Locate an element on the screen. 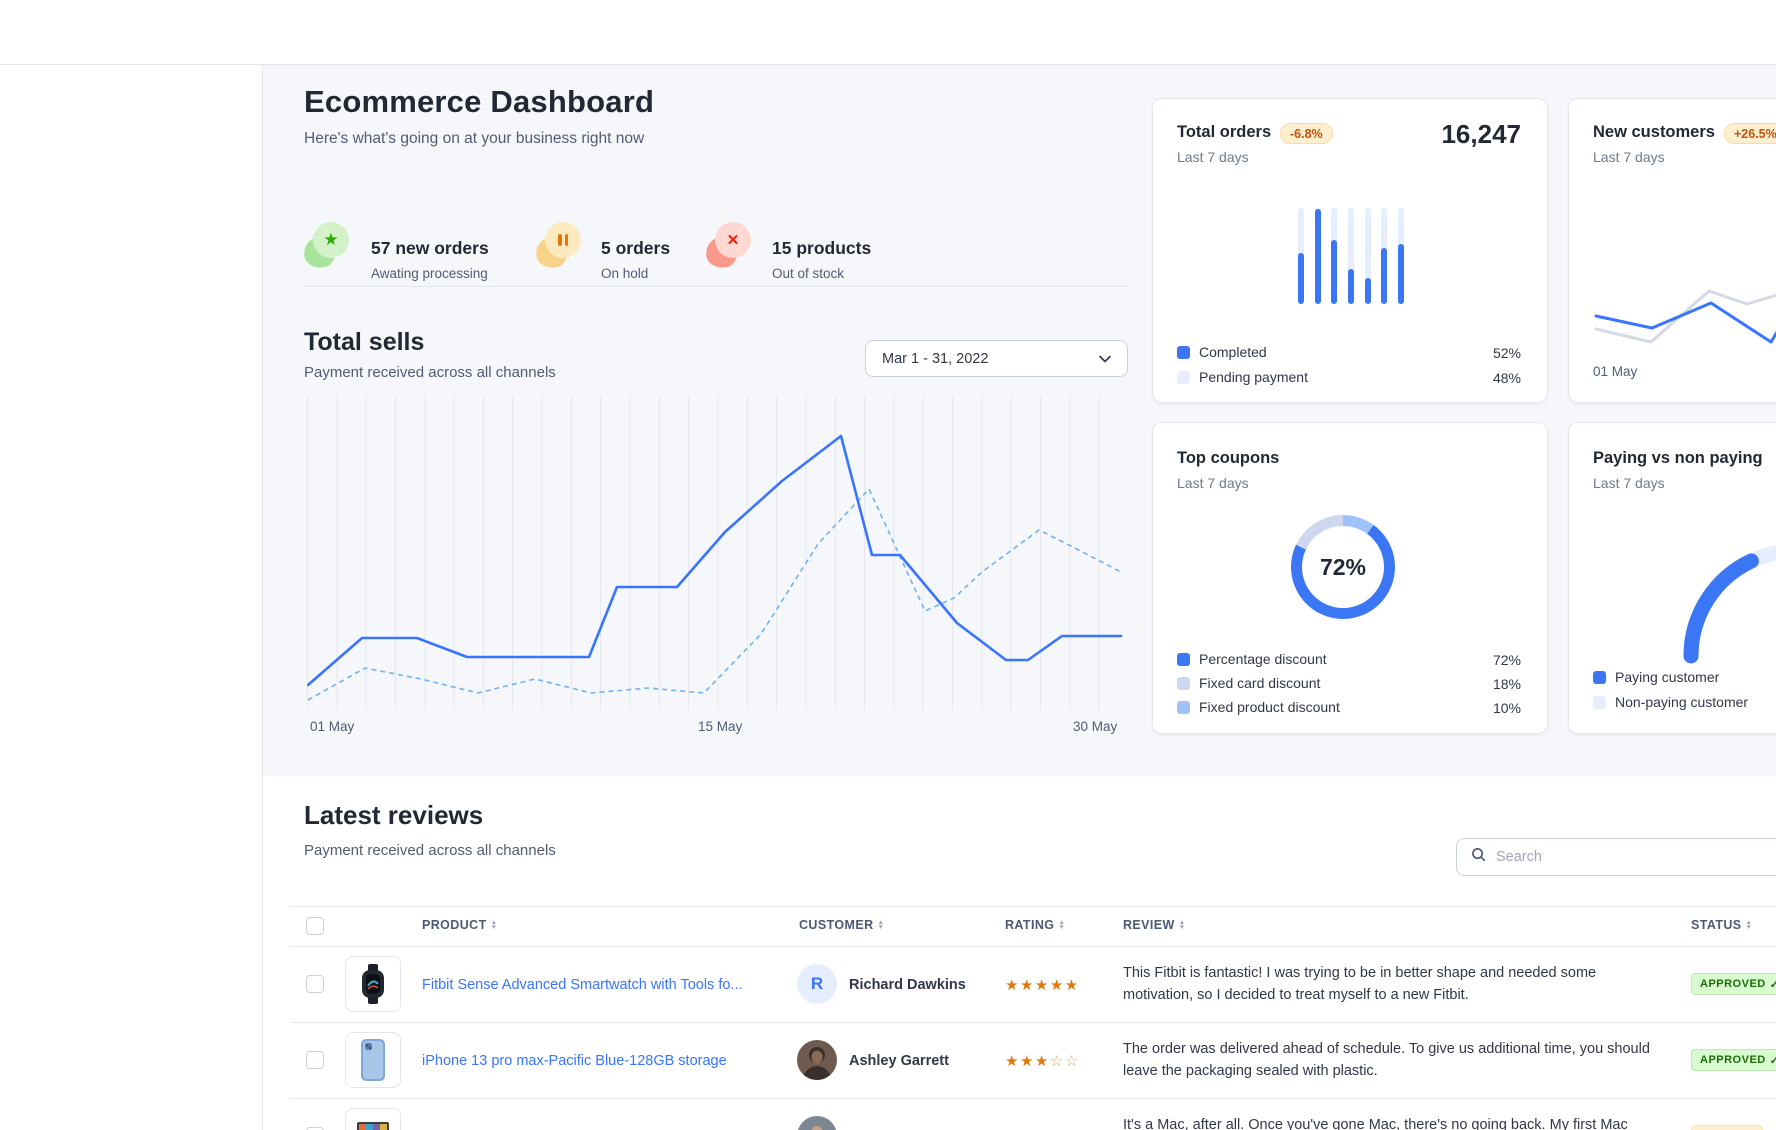 Image resolution: width=1776 pixels, height=1130 pixels. total-sells-subtitle: Payment received across all channels is located at coordinates (430, 372).